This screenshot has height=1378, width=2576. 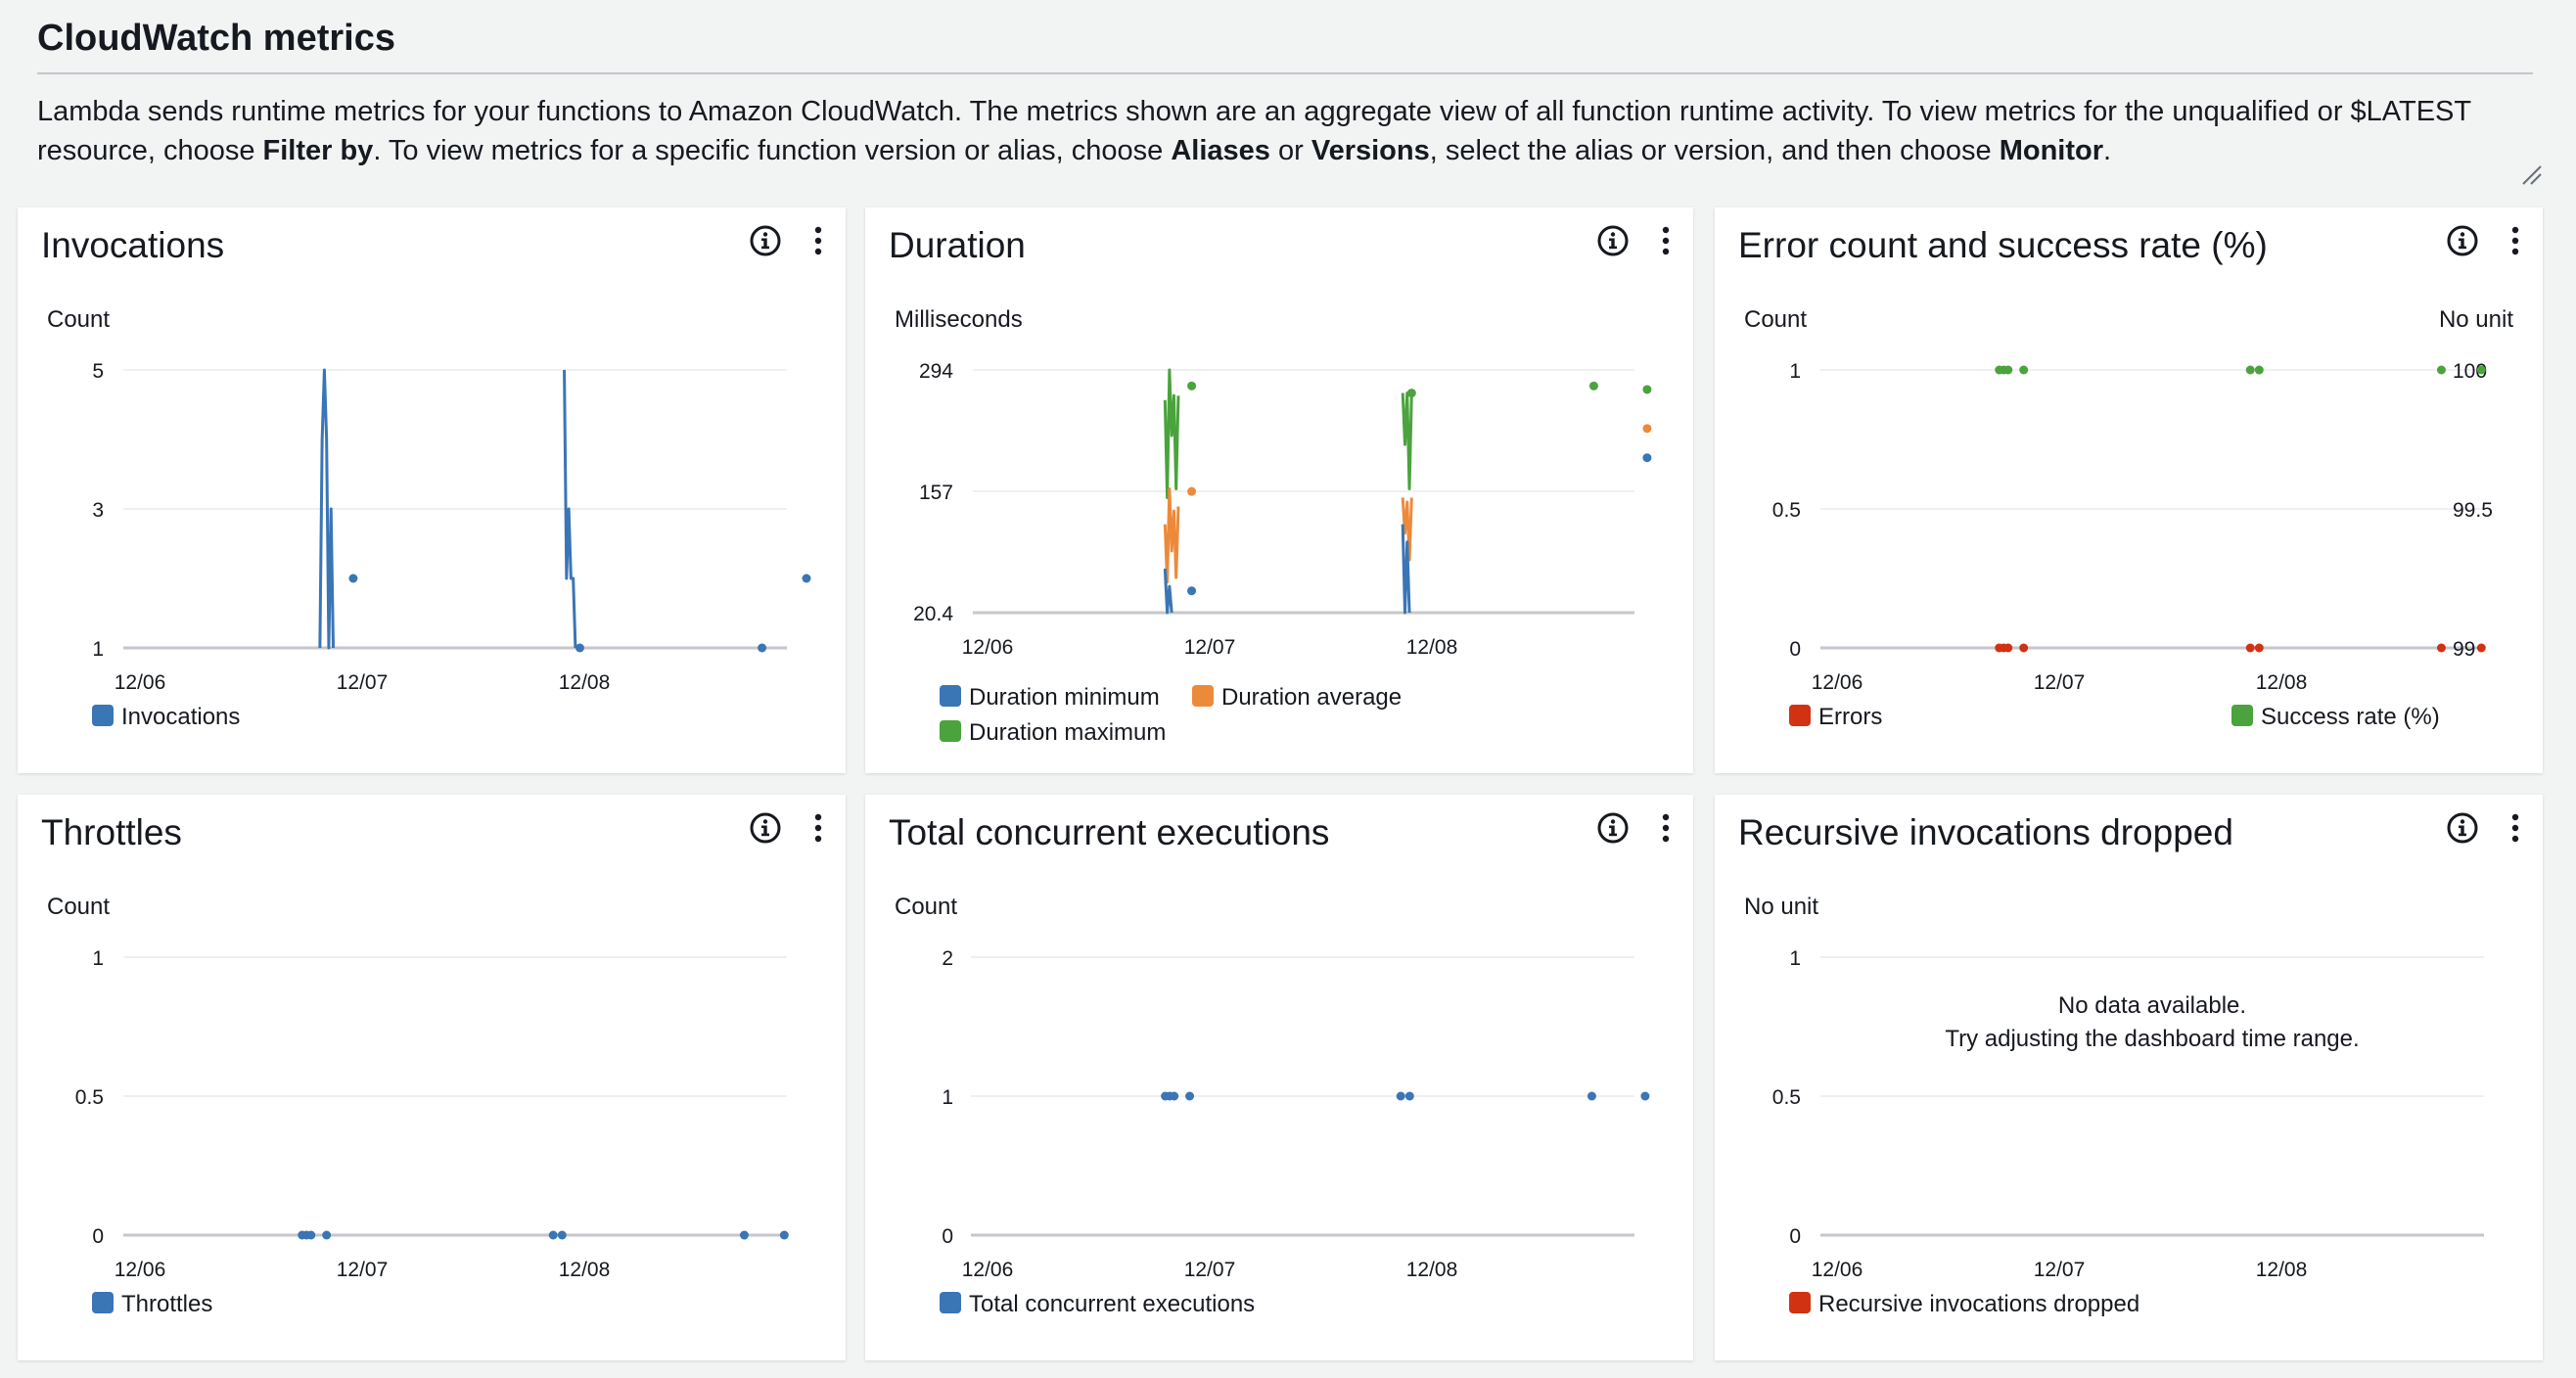 What do you see at coordinates (1978, 1304) in the screenshot?
I see `legend-label: Recursive invocations dropped` at bounding box center [1978, 1304].